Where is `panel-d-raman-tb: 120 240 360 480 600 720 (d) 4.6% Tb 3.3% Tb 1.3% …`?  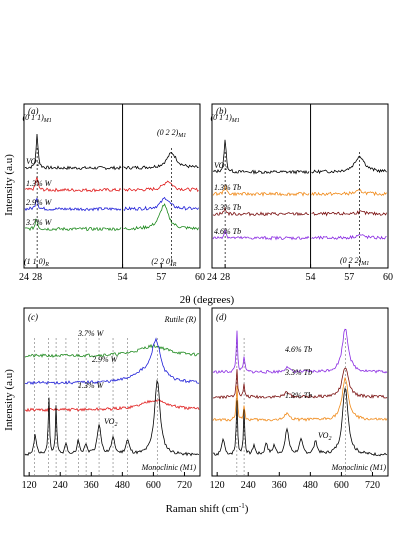
panel-d-raman-tb: 120 240 360 480 600 720 (d) 4.6% Tb 3.3% Tb 1.3% … is located at coordinates (299, 399).